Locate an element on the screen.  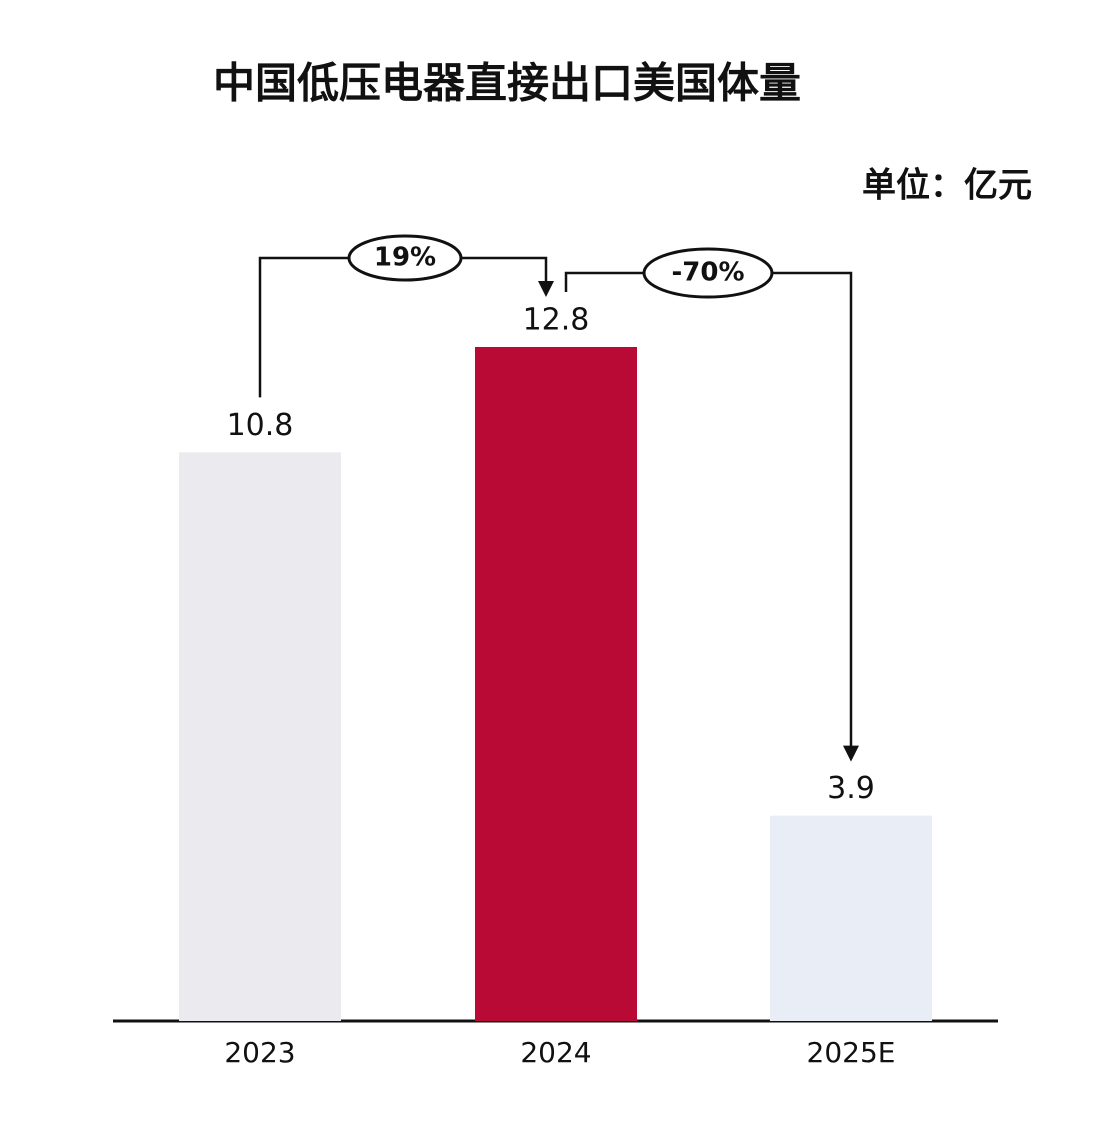
x-tick-label: 2023 is located at coordinates (259, 1052).